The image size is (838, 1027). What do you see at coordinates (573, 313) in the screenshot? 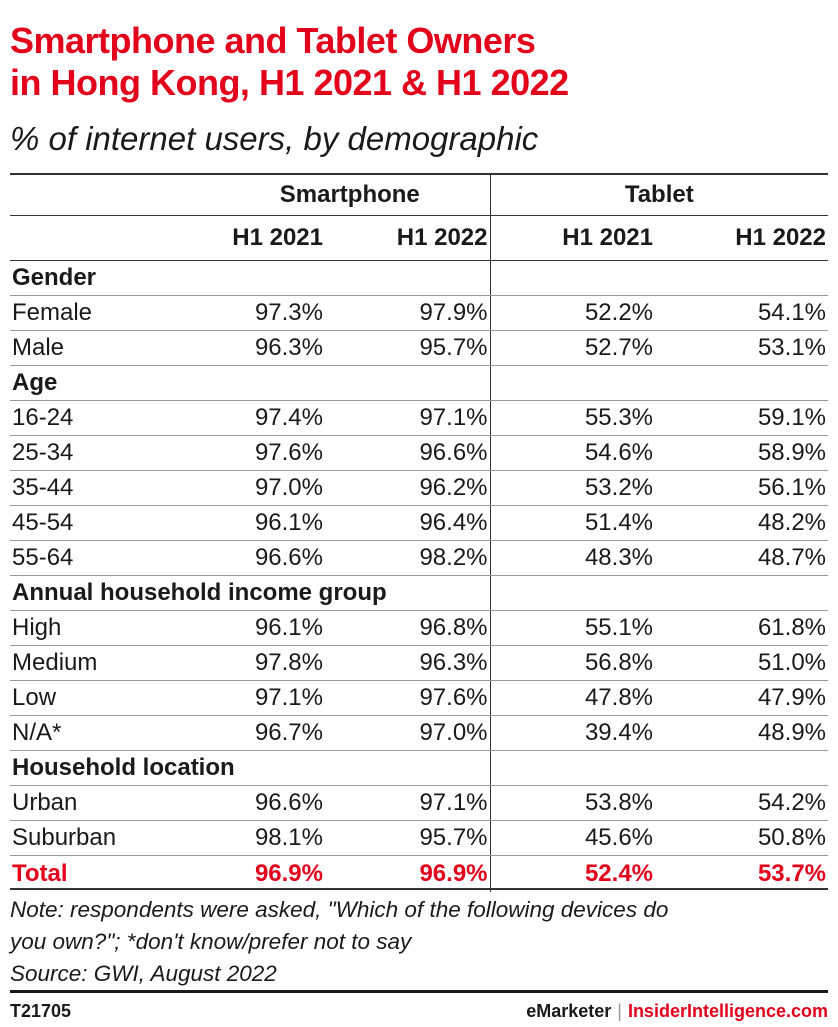
I see `value-cell: 52.2%` at bounding box center [573, 313].